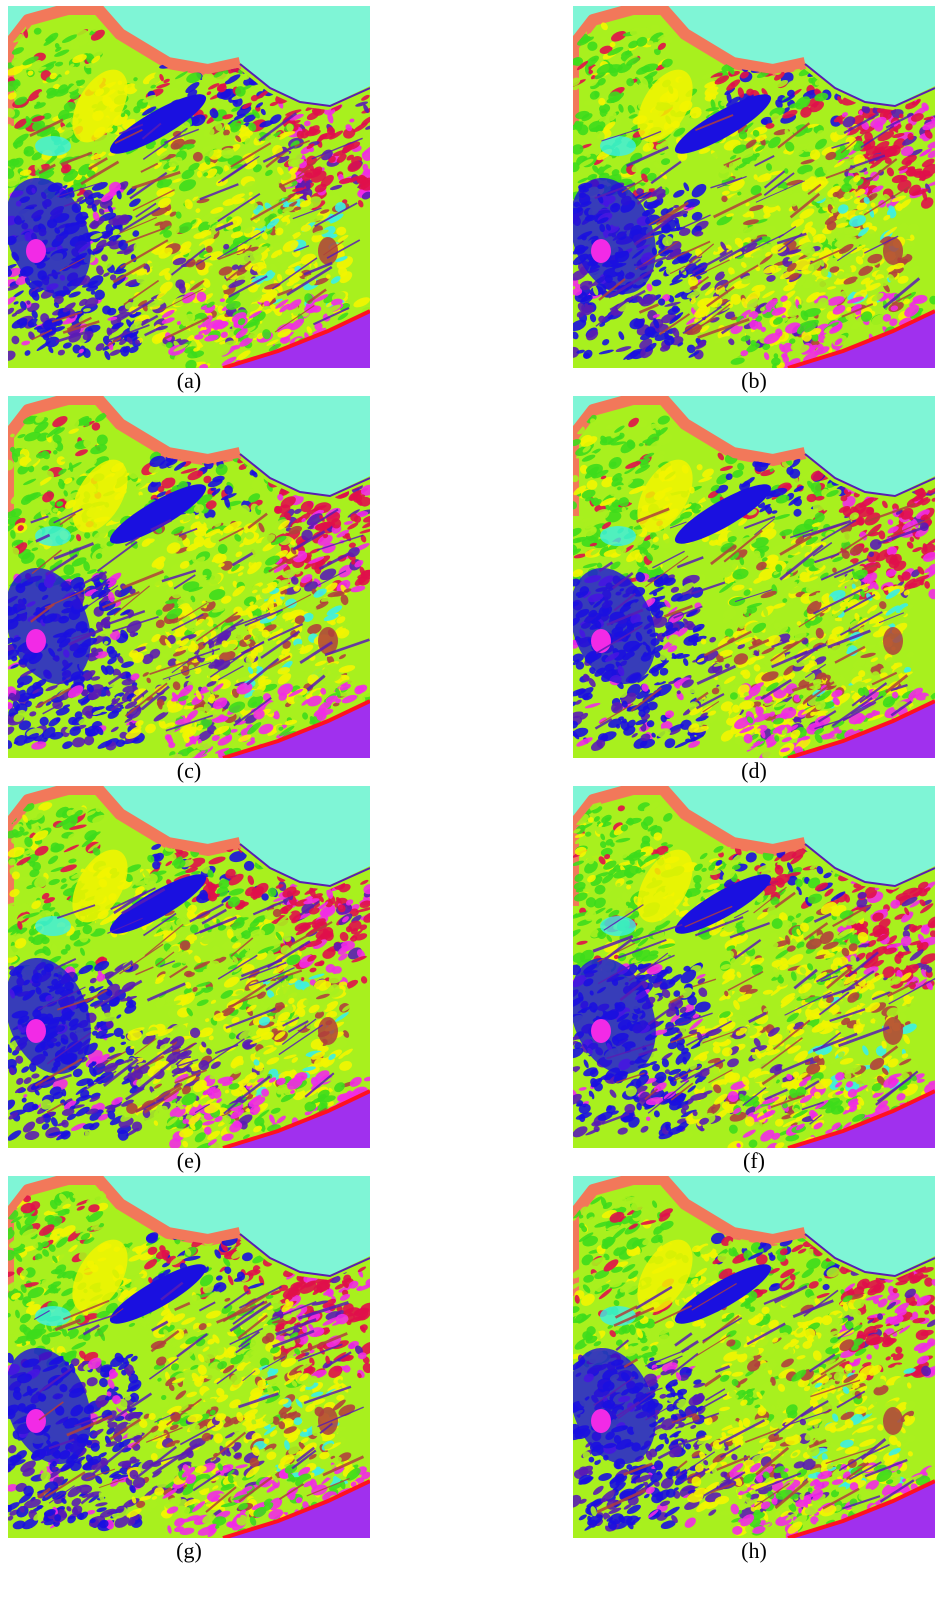 This screenshot has width=952, height=1614. Describe the element at coordinates (754, 1357) in the screenshot. I see `classification-map-h` at that location.